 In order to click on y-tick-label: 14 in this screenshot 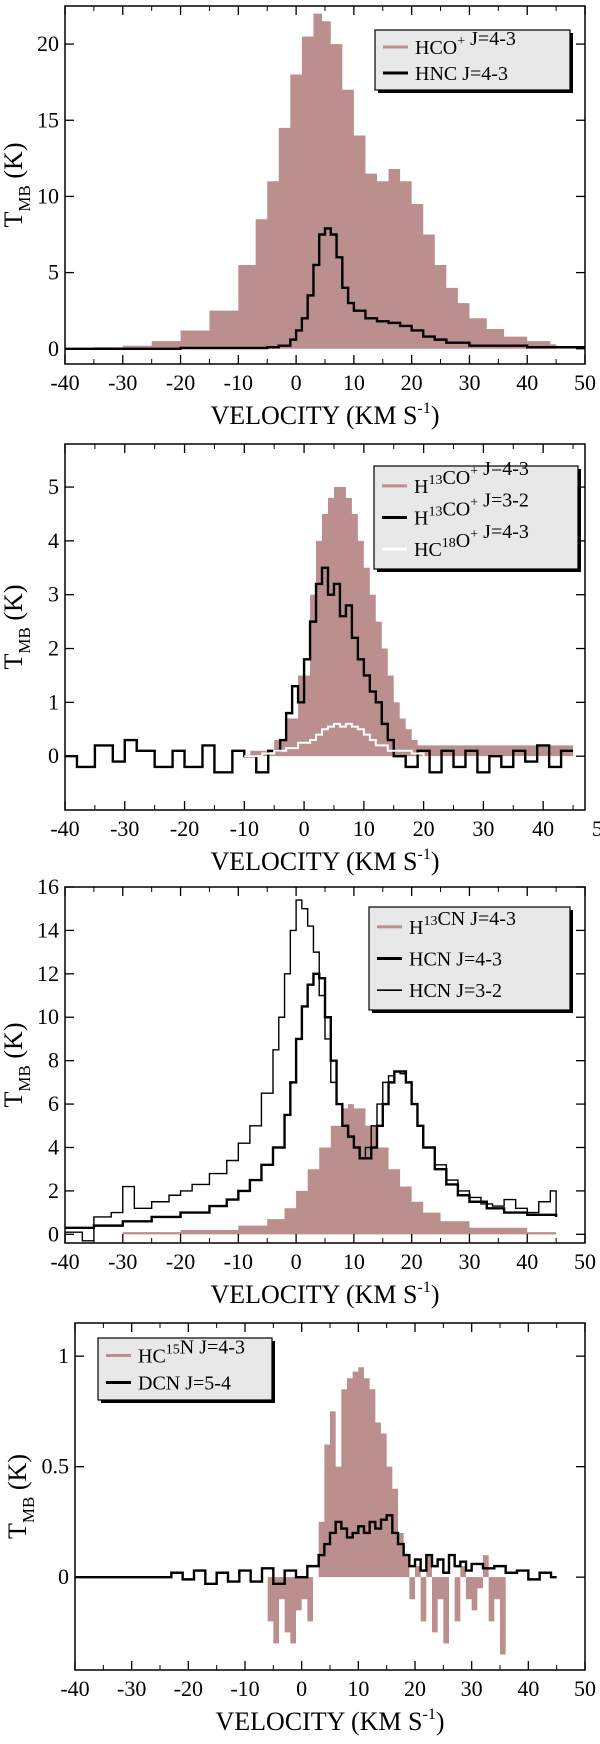, I will do `click(48, 929)`.